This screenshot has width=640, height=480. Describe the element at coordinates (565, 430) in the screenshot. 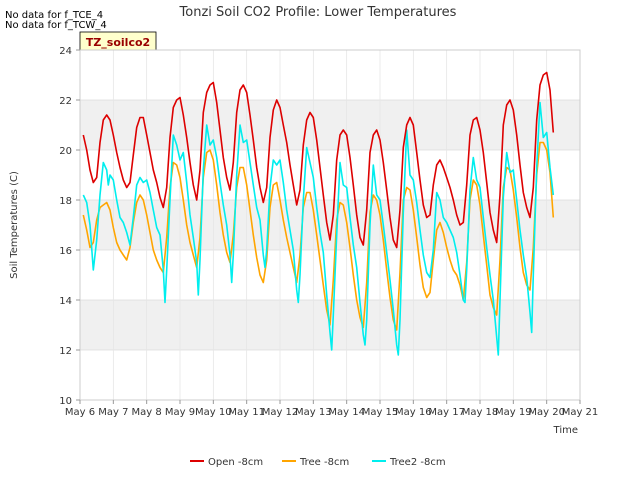

I see `x-axis-label: Time` at that location.